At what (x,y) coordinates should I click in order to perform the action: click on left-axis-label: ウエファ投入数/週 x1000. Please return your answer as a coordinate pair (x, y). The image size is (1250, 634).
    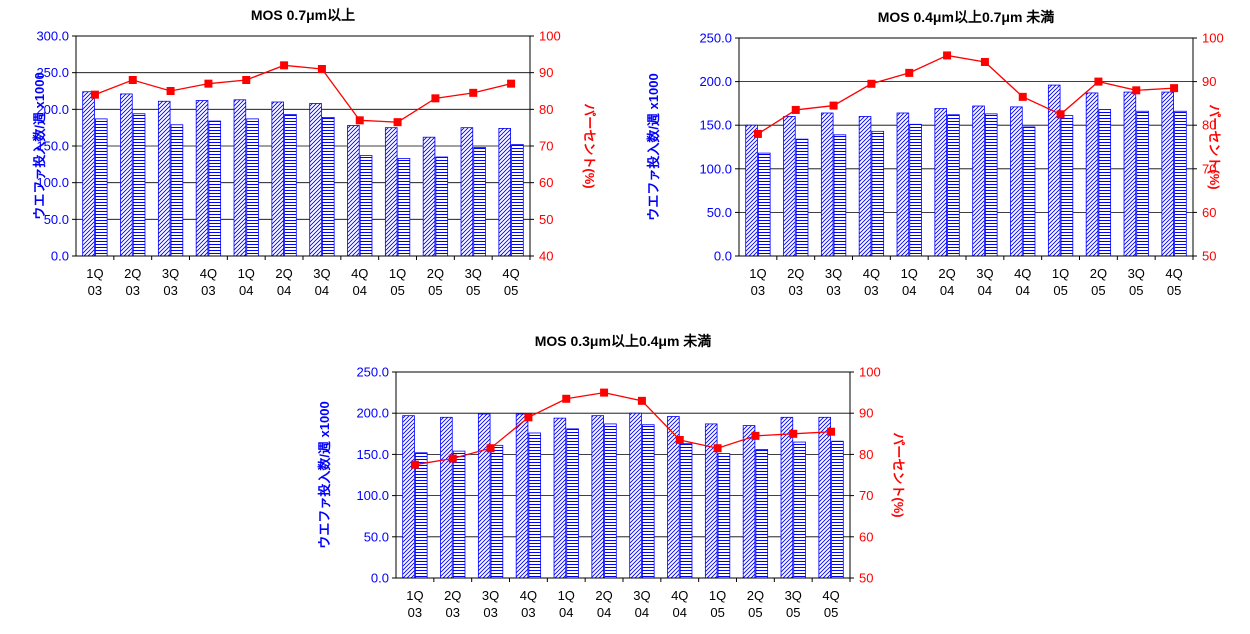
    Looking at the image, I should click on (324, 474).